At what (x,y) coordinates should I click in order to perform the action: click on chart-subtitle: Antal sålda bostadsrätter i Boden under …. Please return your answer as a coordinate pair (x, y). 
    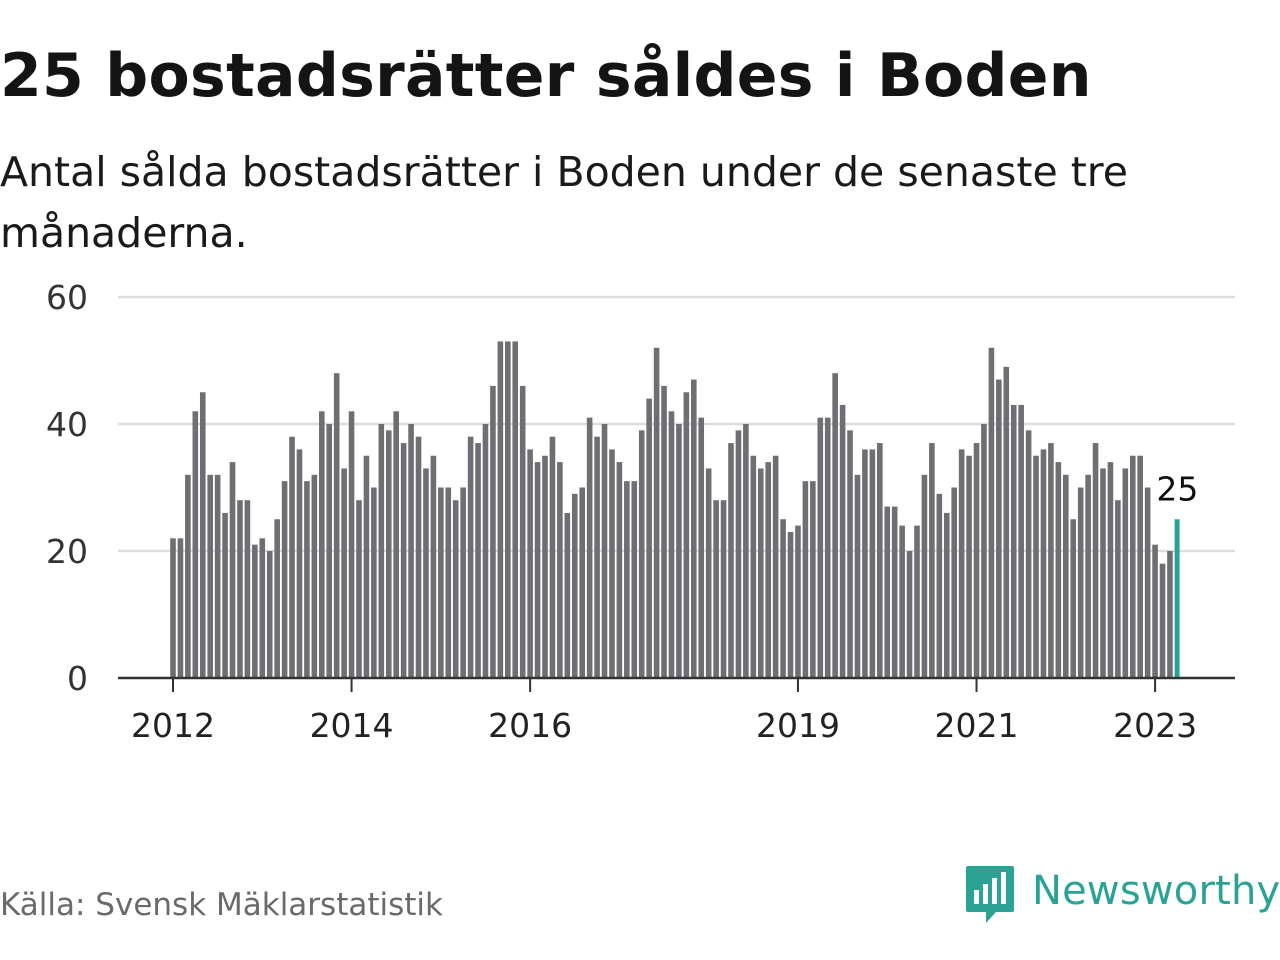
    Looking at the image, I should click on (564, 202).